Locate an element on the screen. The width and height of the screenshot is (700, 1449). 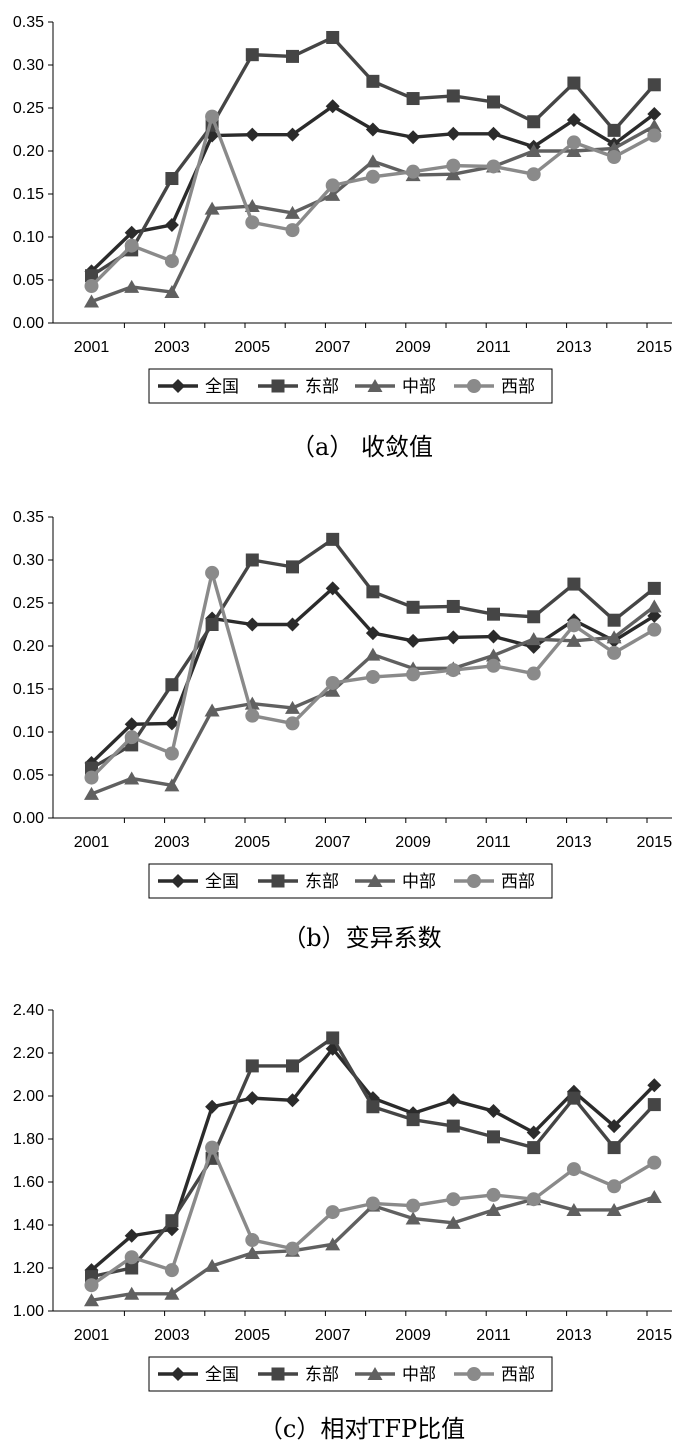
y-tick-label: 1.80 is located at coordinates (28, 1139).